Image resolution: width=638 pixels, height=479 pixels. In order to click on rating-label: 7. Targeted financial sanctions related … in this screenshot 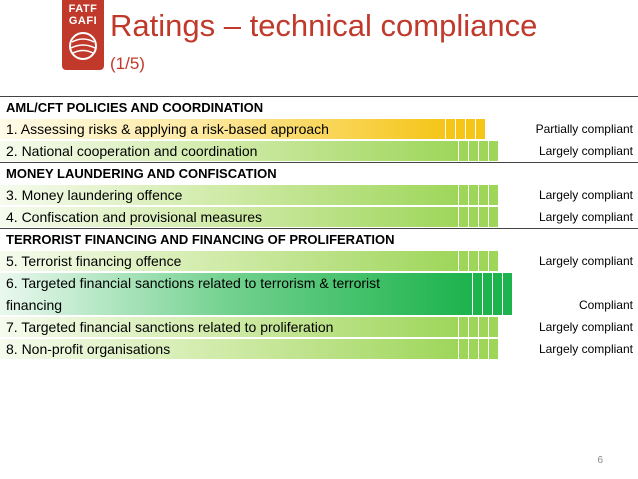, I will do `click(170, 327)`.